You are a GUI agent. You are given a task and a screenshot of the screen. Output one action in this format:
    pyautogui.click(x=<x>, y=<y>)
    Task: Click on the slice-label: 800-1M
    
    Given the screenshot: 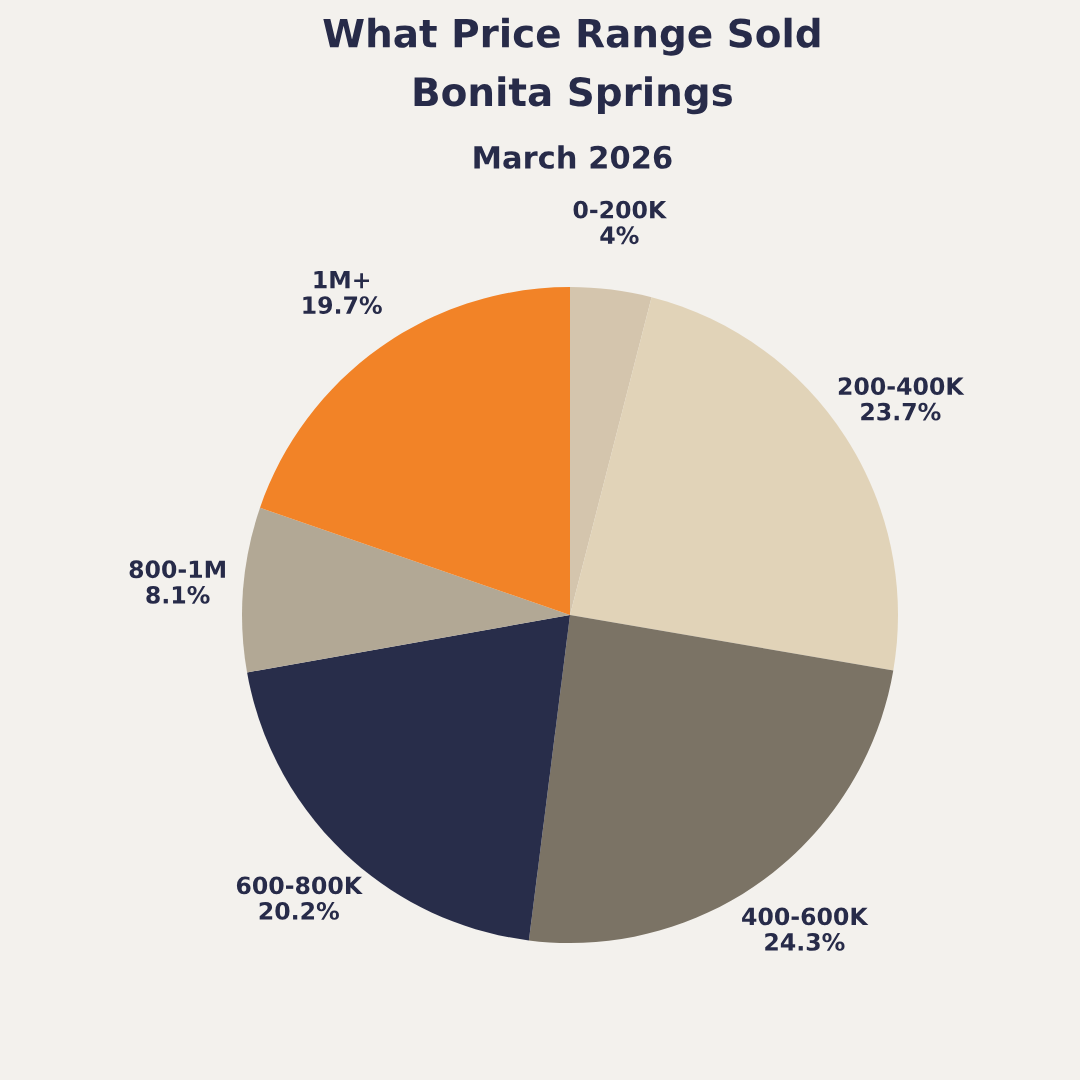 What is the action you would take?
    pyautogui.click(x=177, y=569)
    